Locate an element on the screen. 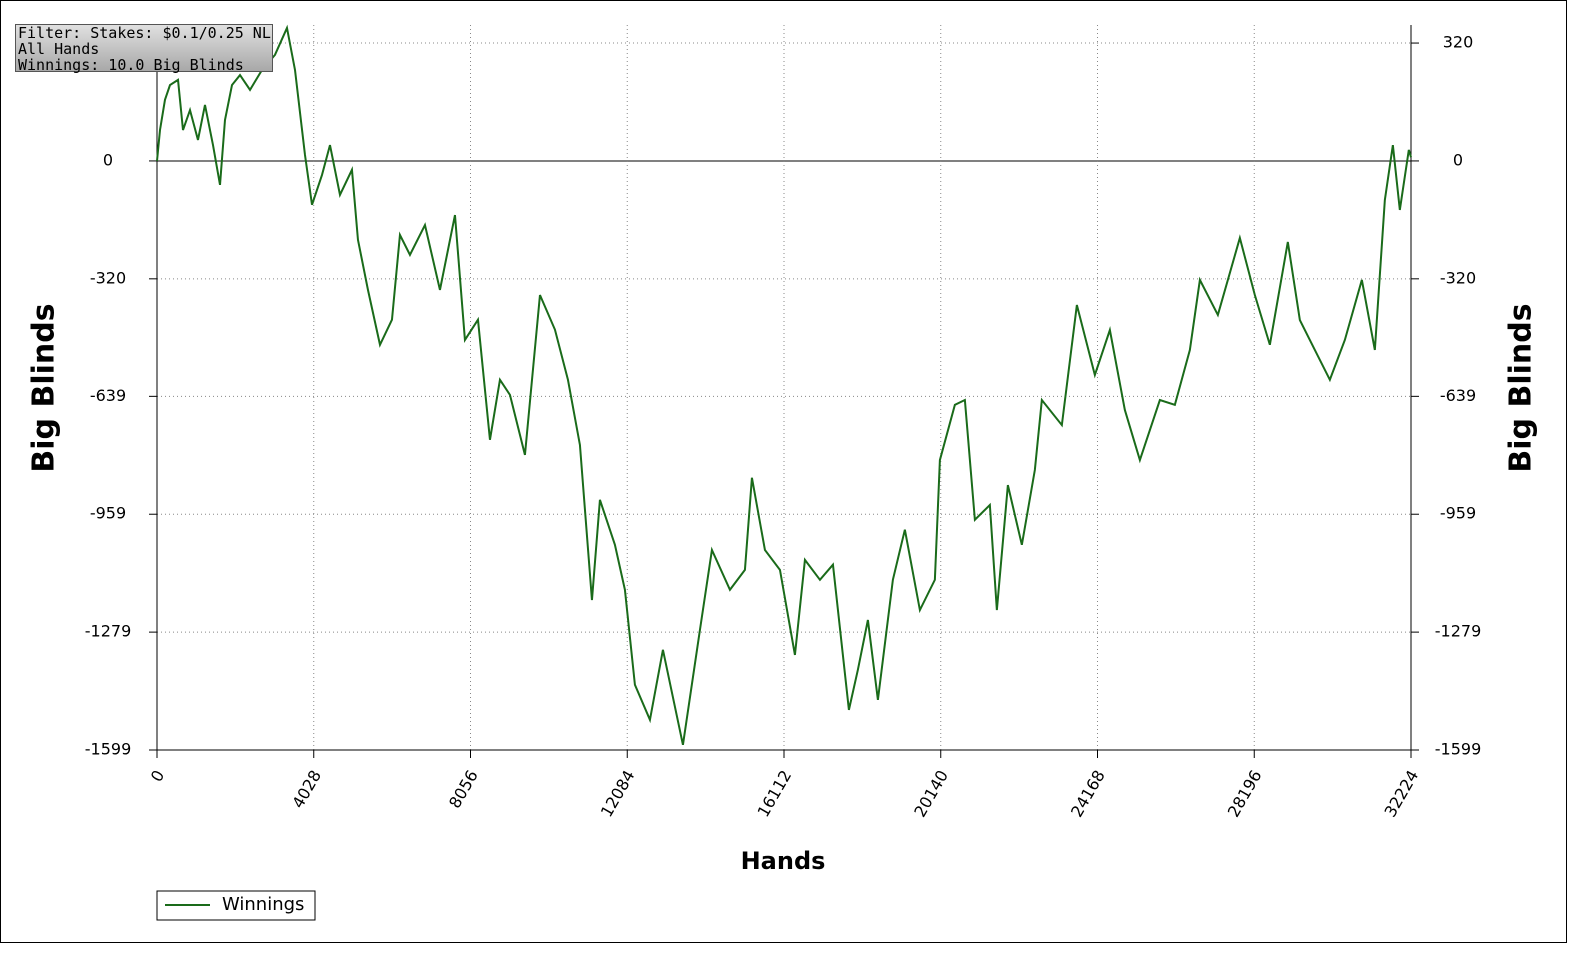 The width and height of the screenshot is (1592, 959). x-axis-label: Hands is located at coordinates (783, 861).